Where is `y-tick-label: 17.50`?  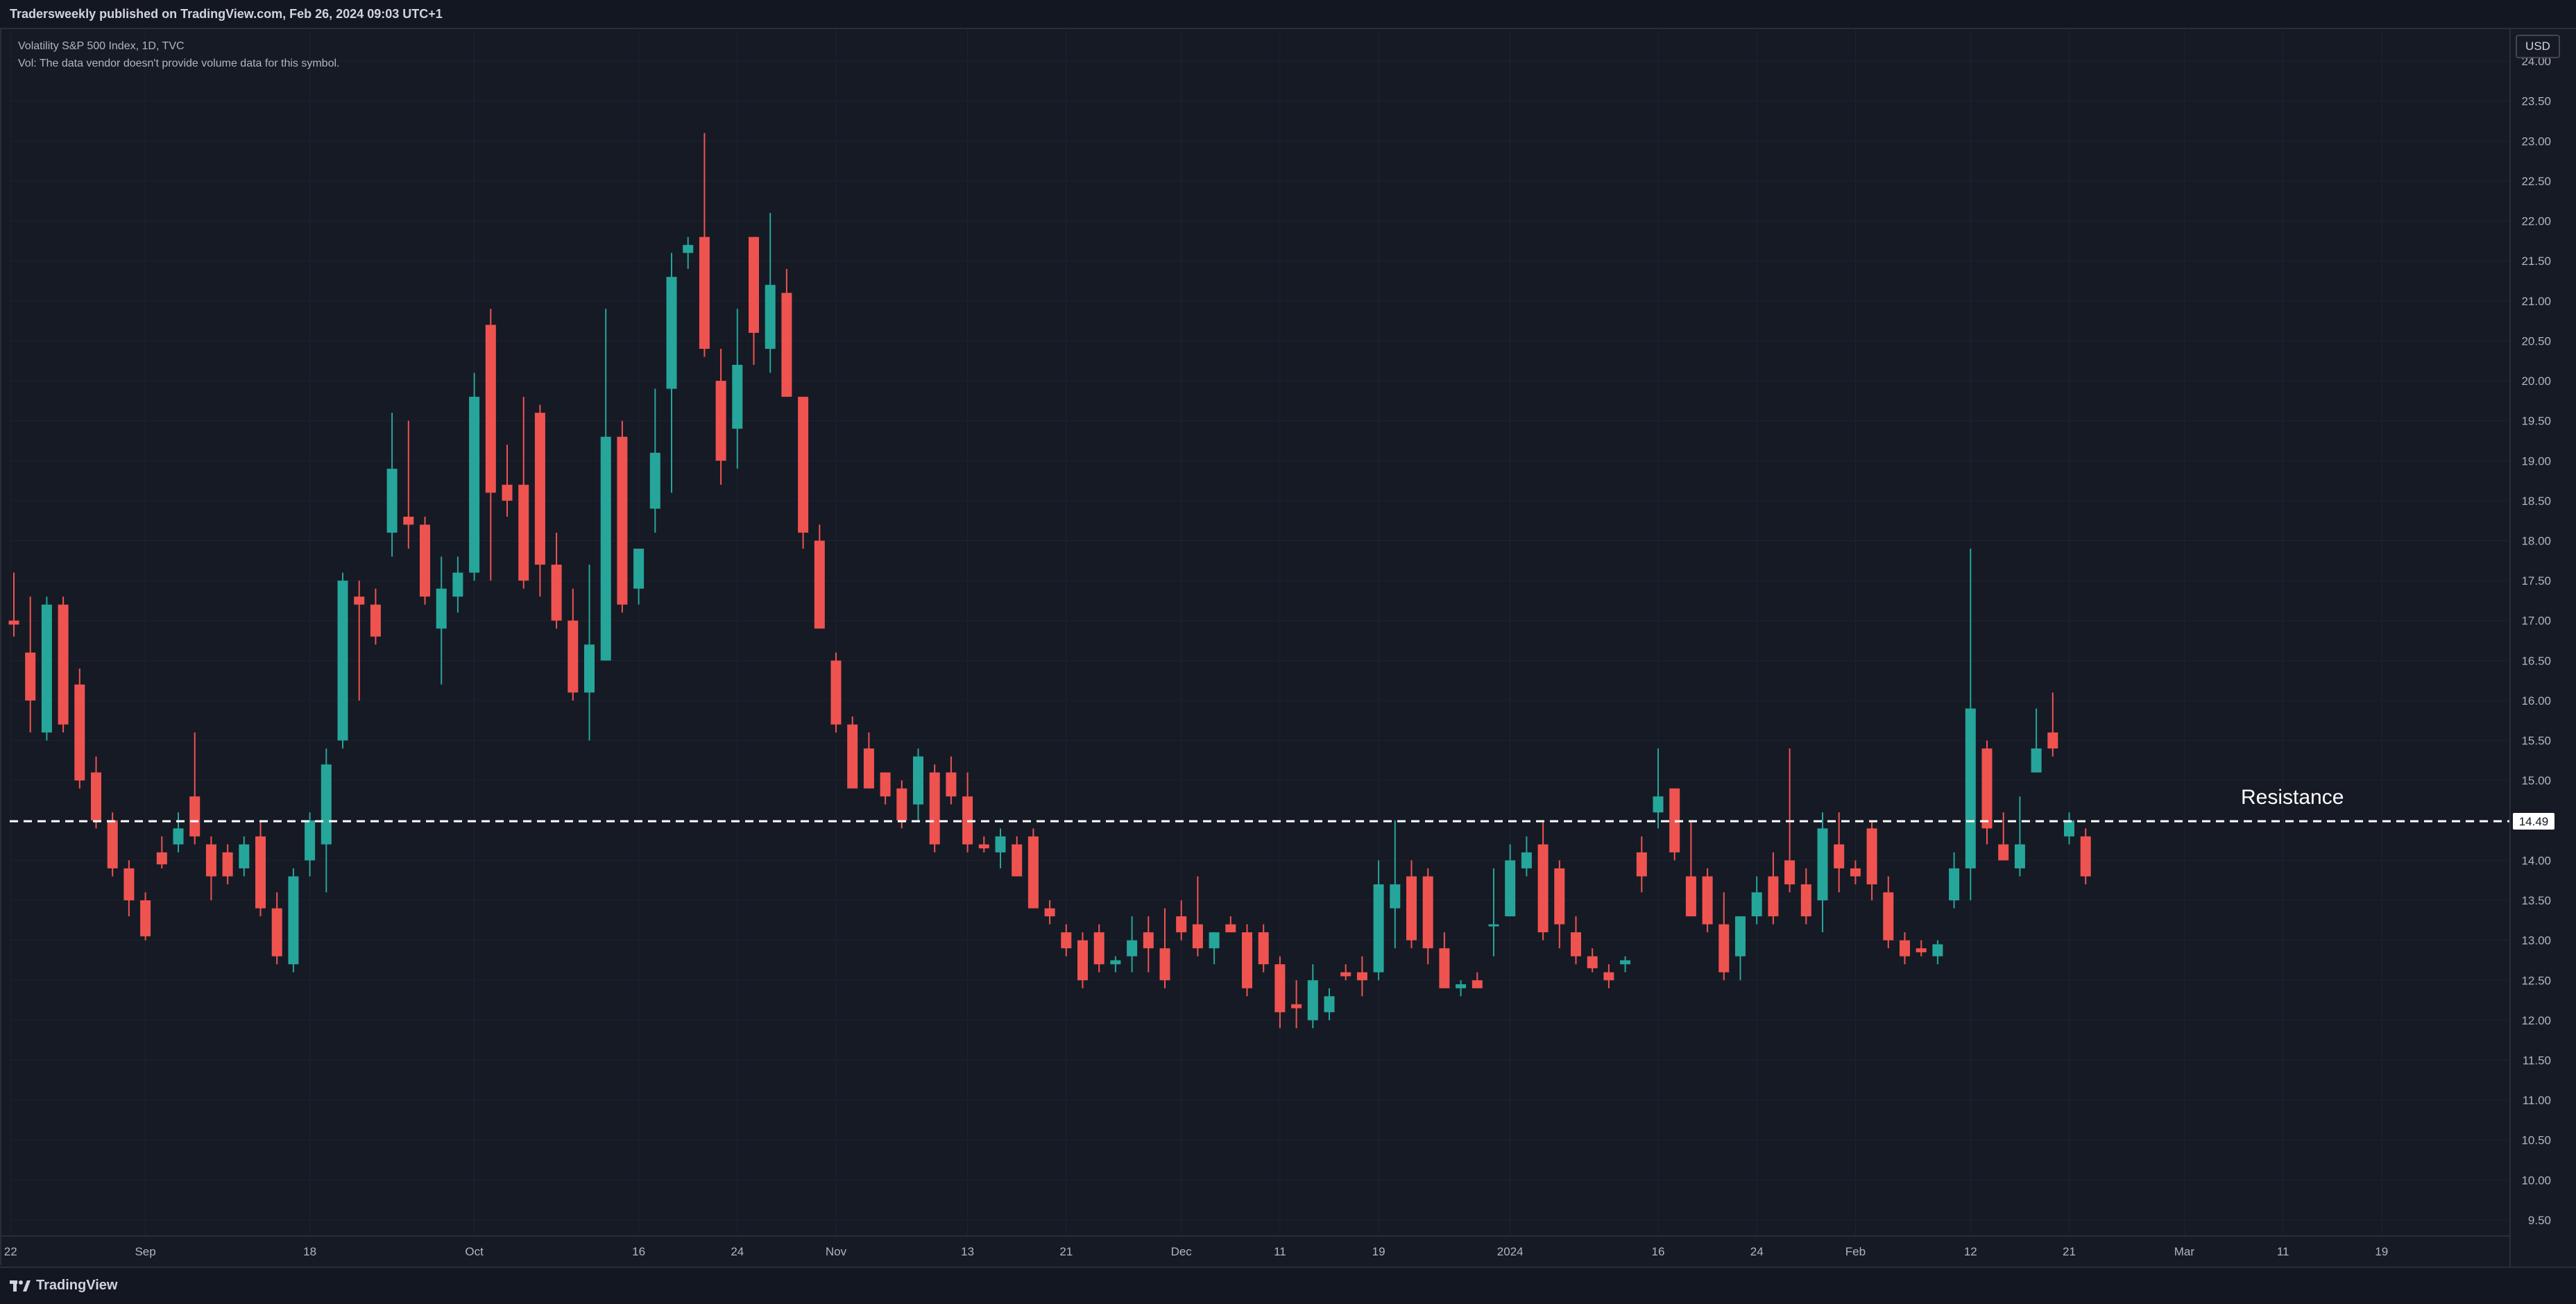 y-tick-label: 17.50 is located at coordinates (2536, 580).